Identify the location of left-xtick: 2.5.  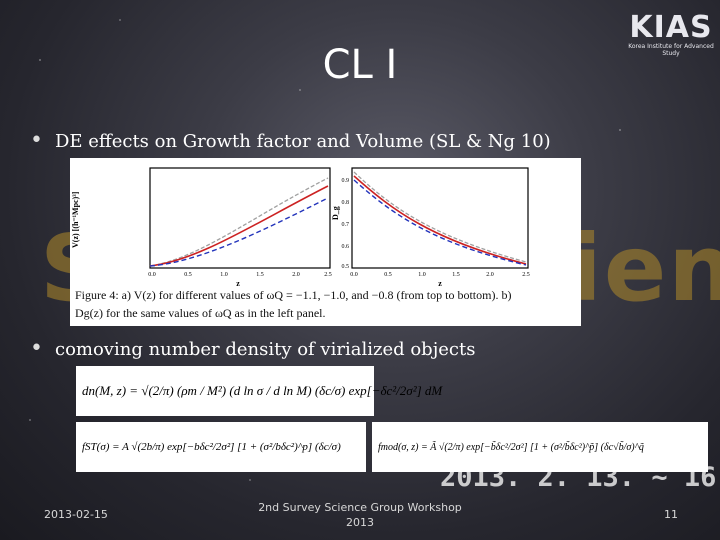
(328, 275).